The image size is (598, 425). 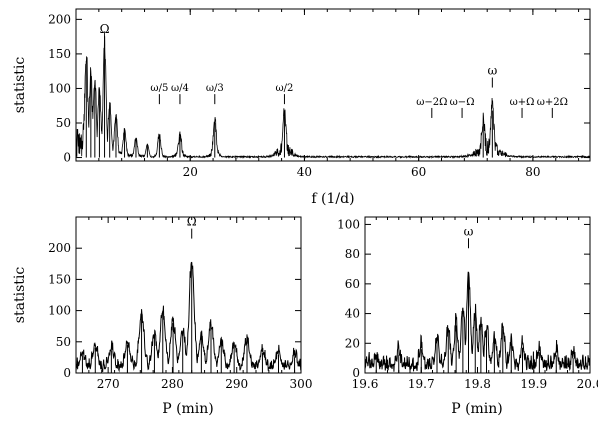 What do you see at coordinates (352, 254) in the screenshot?
I see `y-tick-label: 80` at bounding box center [352, 254].